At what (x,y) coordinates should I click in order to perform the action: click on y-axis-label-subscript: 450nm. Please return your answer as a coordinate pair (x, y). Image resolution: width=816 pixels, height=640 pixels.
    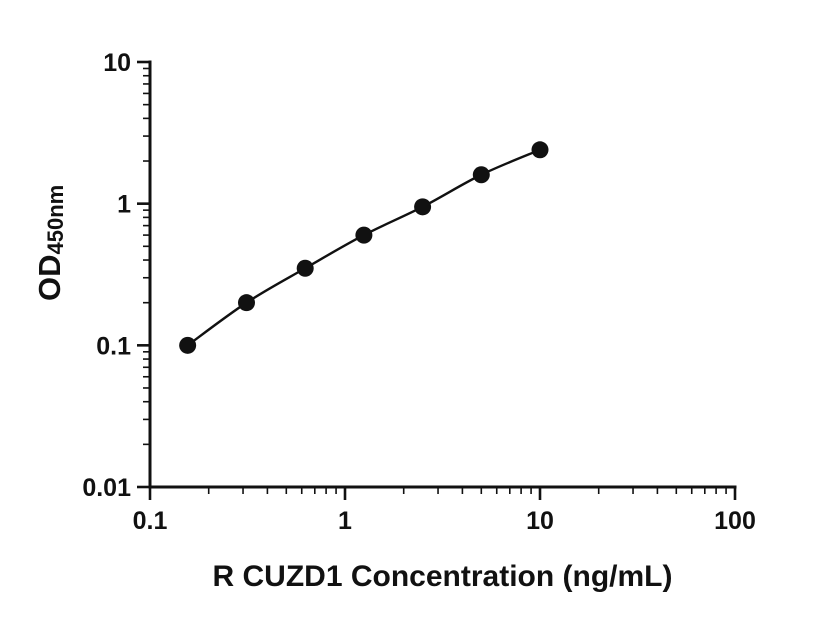
    Looking at the image, I should click on (55, 219).